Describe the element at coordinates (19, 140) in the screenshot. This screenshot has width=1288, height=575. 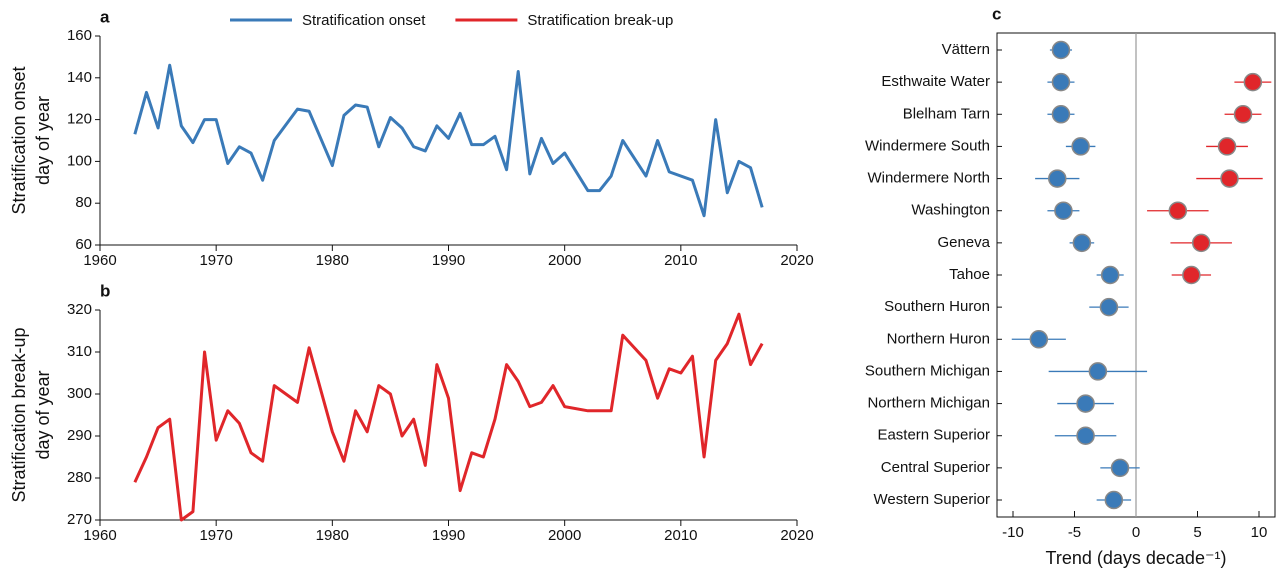
I see `y-axis-label: Stratification onset` at that location.